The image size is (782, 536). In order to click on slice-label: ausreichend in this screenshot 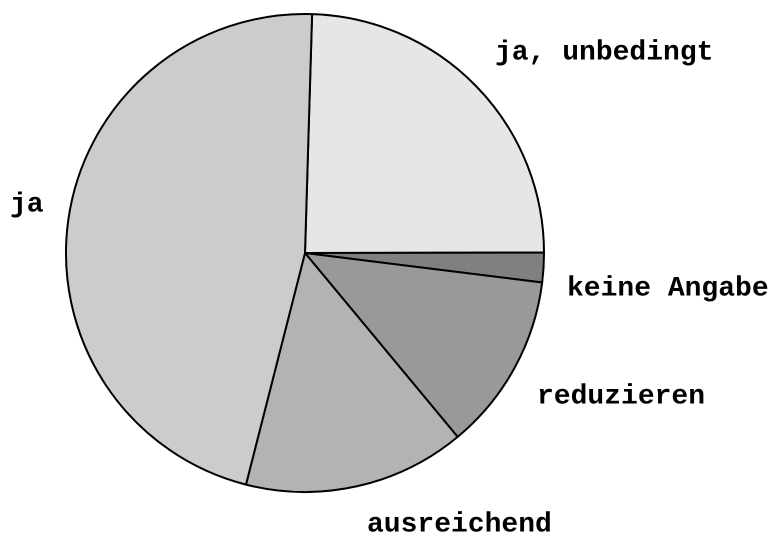, I will do `click(459, 522)`.